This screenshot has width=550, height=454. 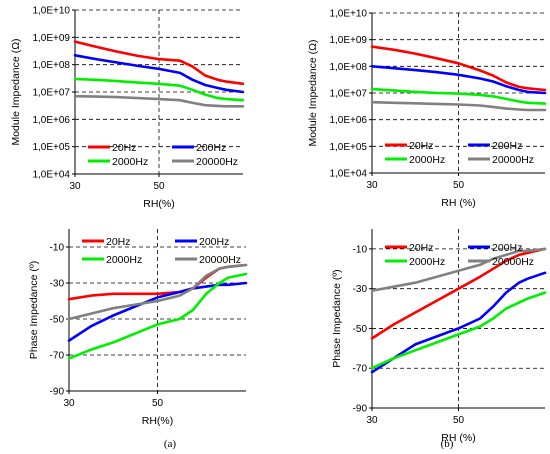 I want to click on panel-label-b: (b), so click(x=447, y=444).